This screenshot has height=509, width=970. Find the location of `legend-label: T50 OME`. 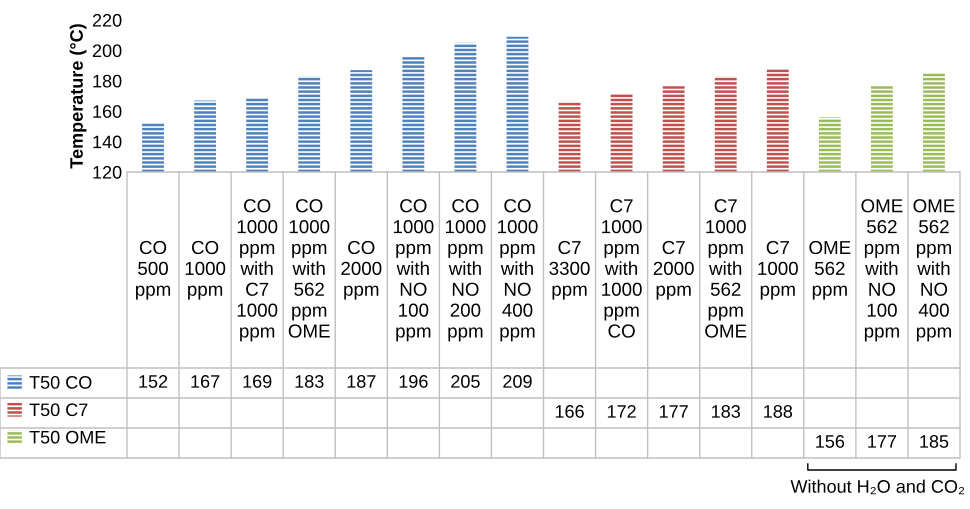

legend-label: T50 OME is located at coordinates (67, 437).